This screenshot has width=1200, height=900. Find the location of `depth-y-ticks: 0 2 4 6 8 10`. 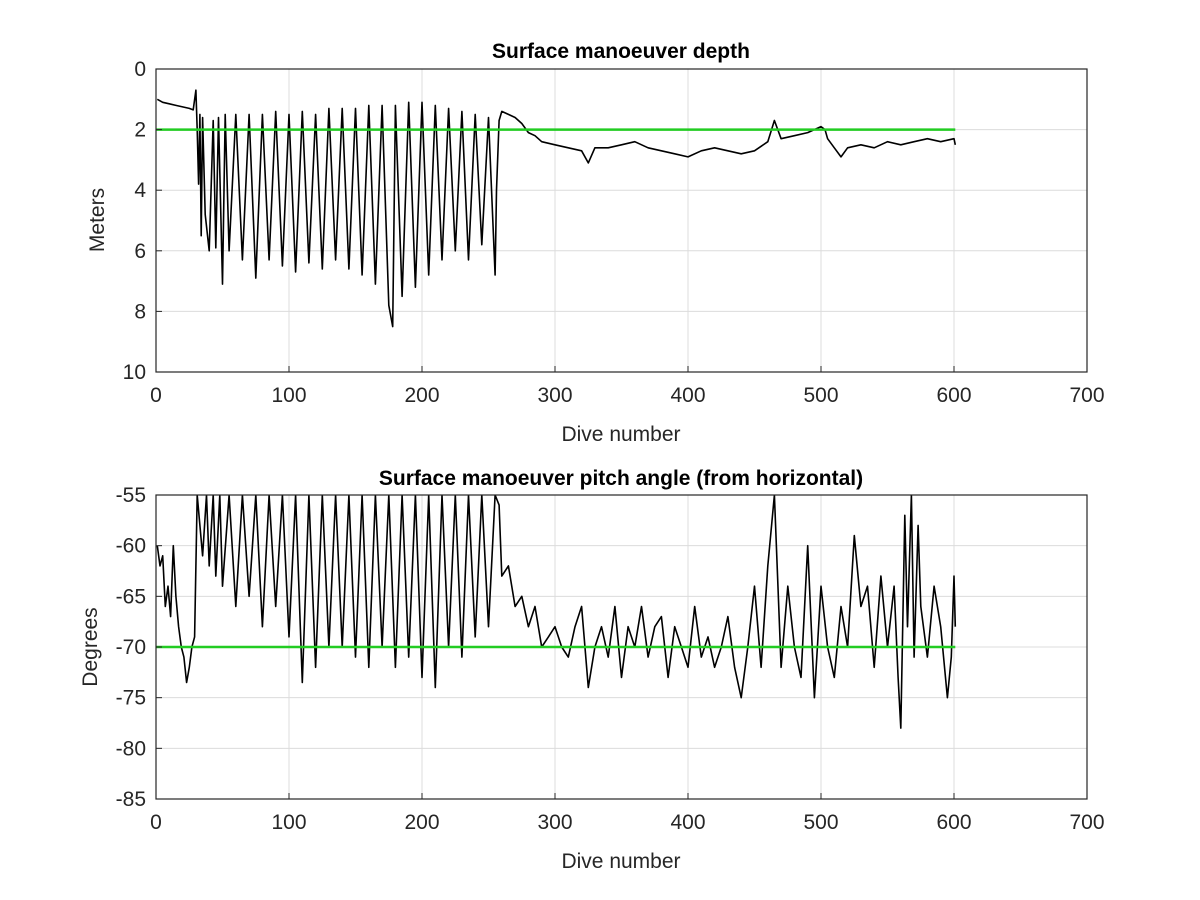

depth-y-ticks: 0 2 4 6 8 10 is located at coordinates (142, 221).